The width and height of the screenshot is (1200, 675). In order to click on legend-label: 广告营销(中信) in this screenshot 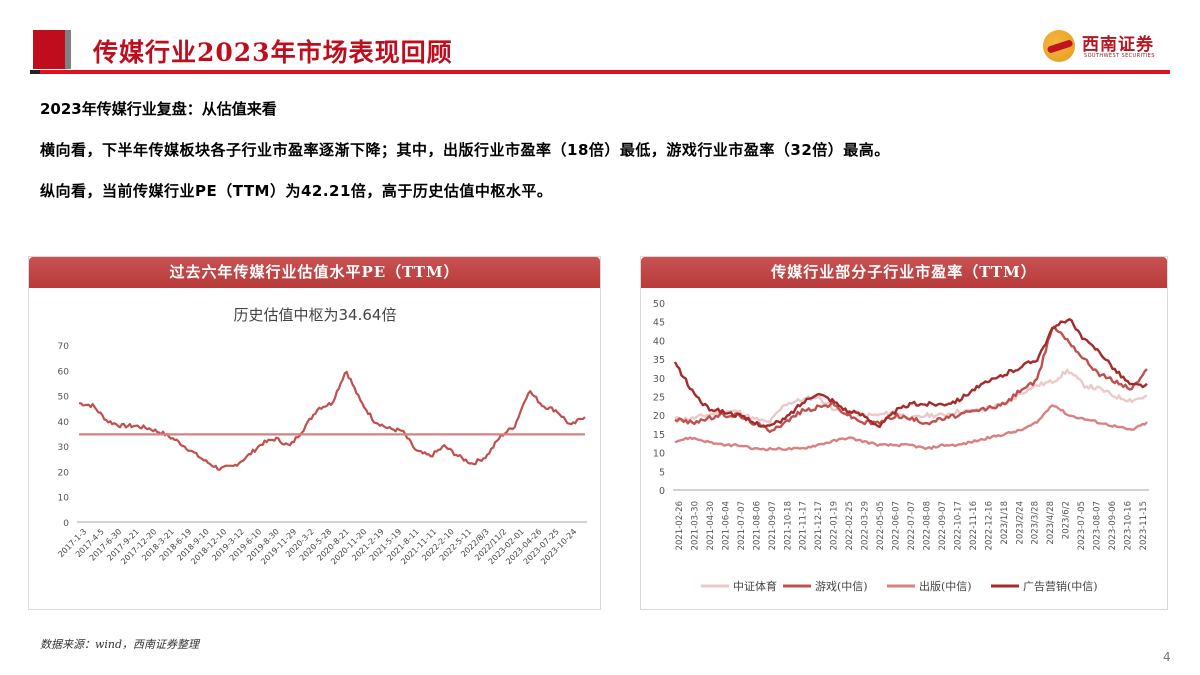, I will do `click(1060, 586)`.